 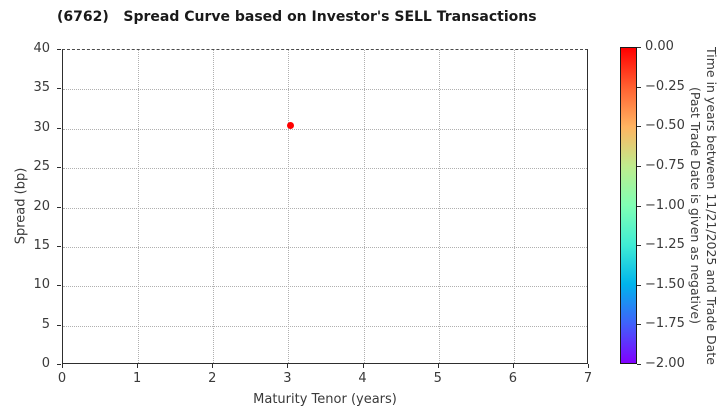 What do you see at coordinates (665, 205) in the screenshot?
I see `colorbar-tick-label: −1.00` at bounding box center [665, 205].